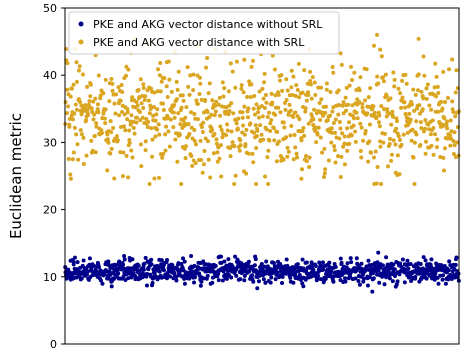 The width and height of the screenshot is (473, 351). I want to click on y-tick-label: 40, so click(50, 75).